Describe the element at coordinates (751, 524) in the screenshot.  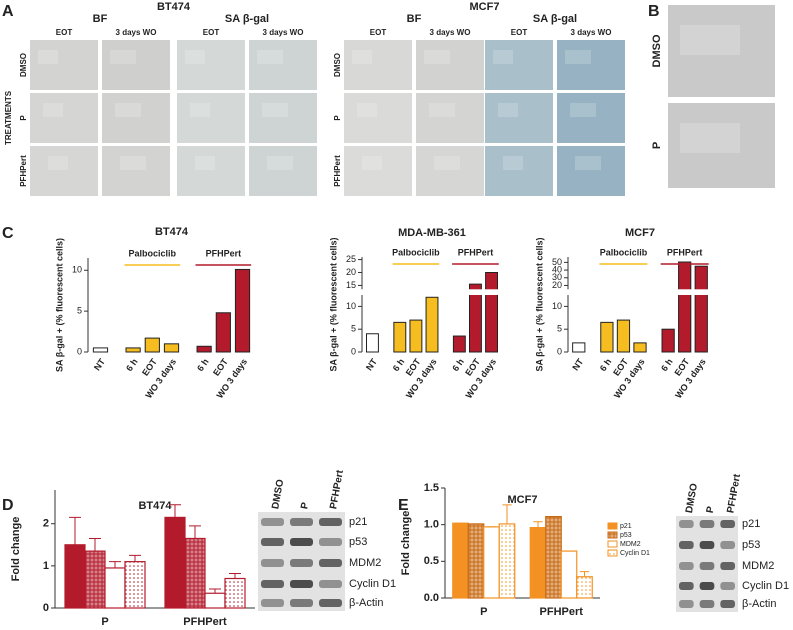
I see `blot-row-label: p21` at that location.